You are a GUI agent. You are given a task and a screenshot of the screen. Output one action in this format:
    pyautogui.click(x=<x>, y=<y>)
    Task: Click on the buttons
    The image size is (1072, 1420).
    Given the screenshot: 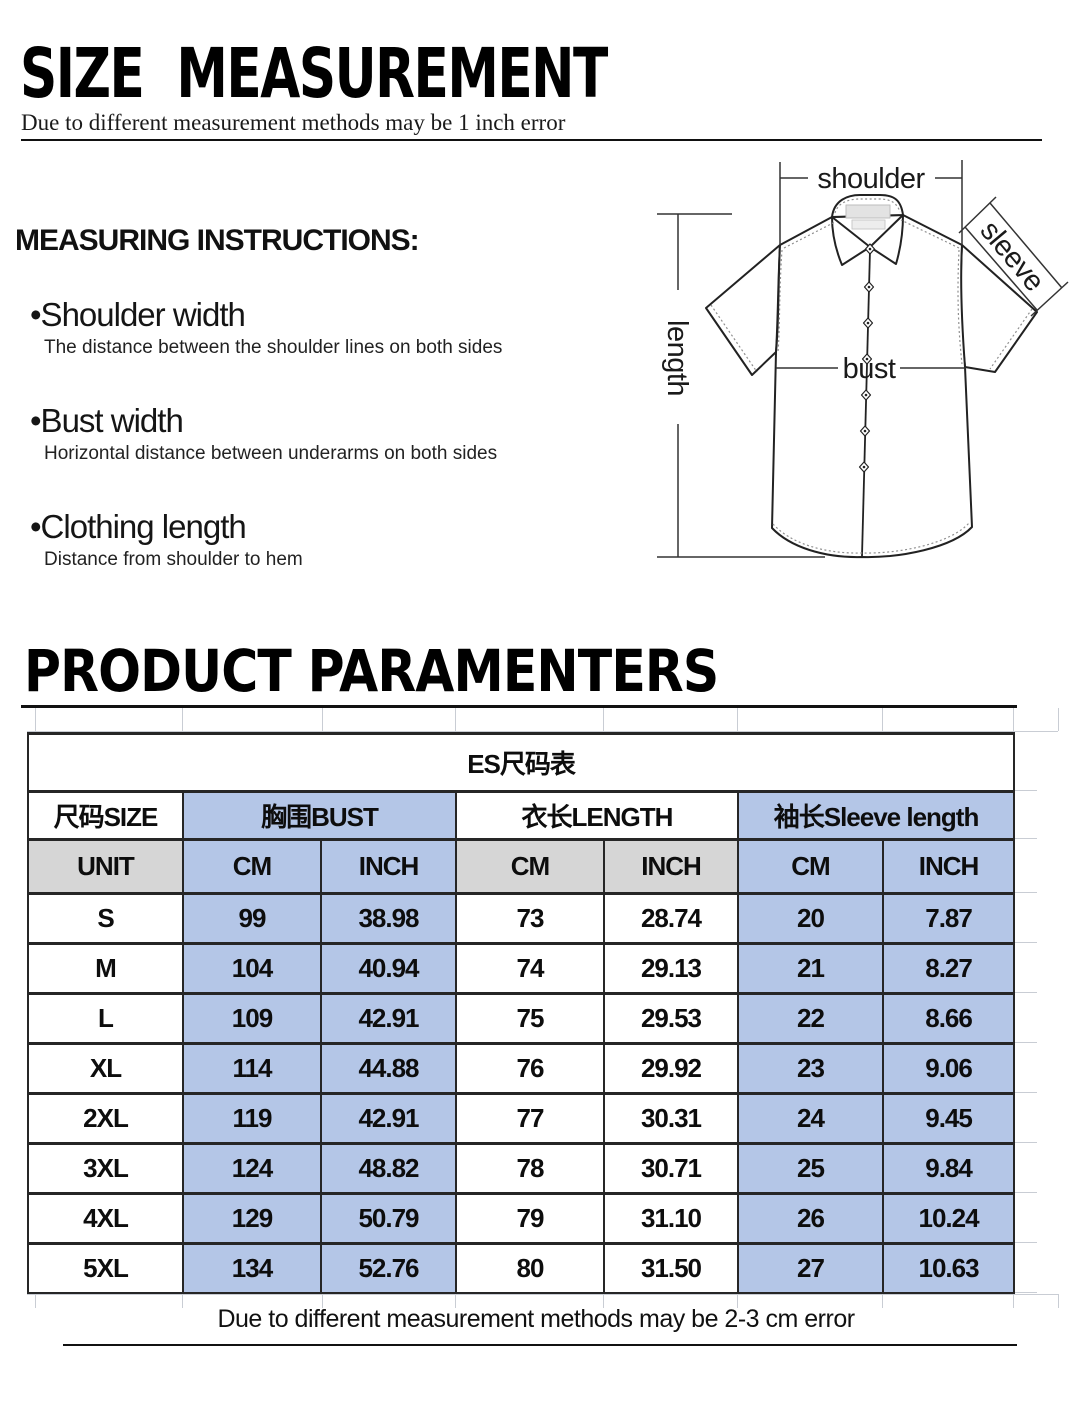 What is the action you would take?
    pyautogui.click(x=867, y=358)
    